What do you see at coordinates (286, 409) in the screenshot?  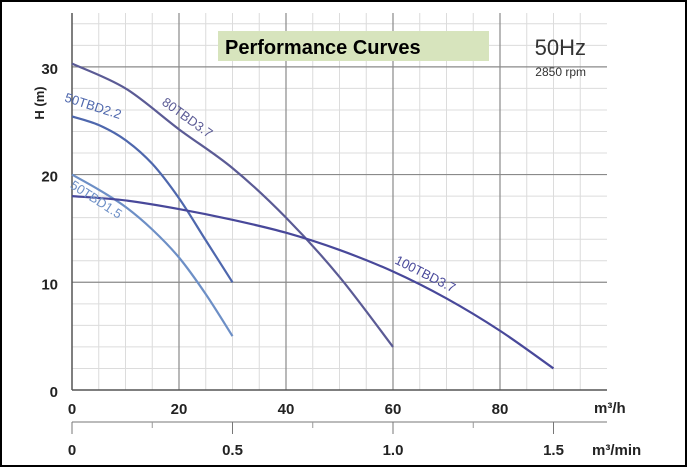 I see `x-tick-label: 40` at bounding box center [286, 409].